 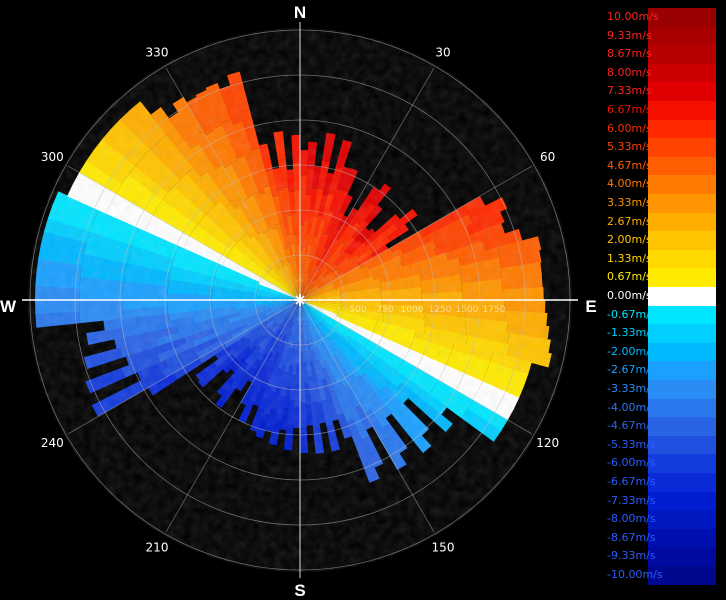 What do you see at coordinates (631, 314) in the screenshot?
I see `legend-label: -0.67m/s` at bounding box center [631, 314].